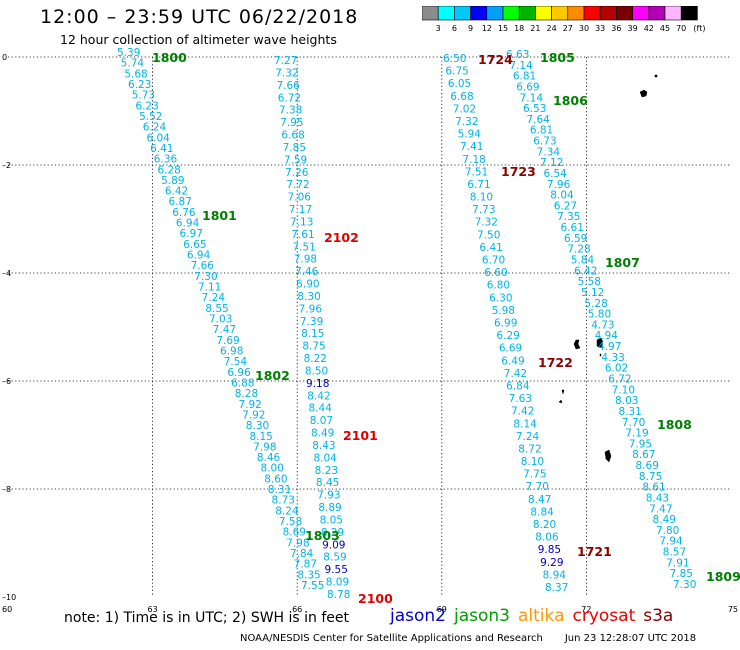 This screenshot has height=650, width=740. I want to click on wave-height-value: 7.91, so click(677, 563).